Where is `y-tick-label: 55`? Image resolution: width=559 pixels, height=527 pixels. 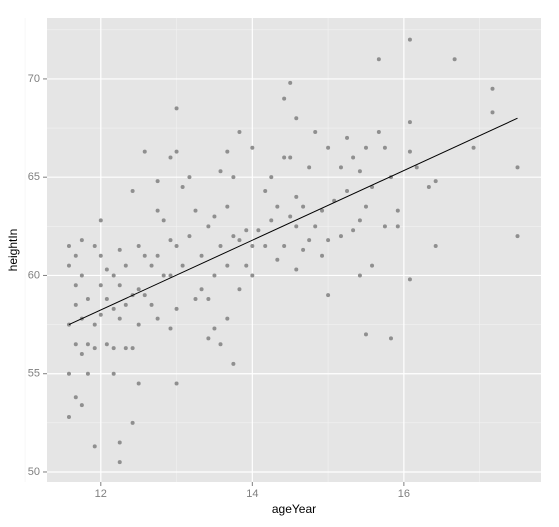
y-tick-label: 55 is located at coordinates (34, 374).